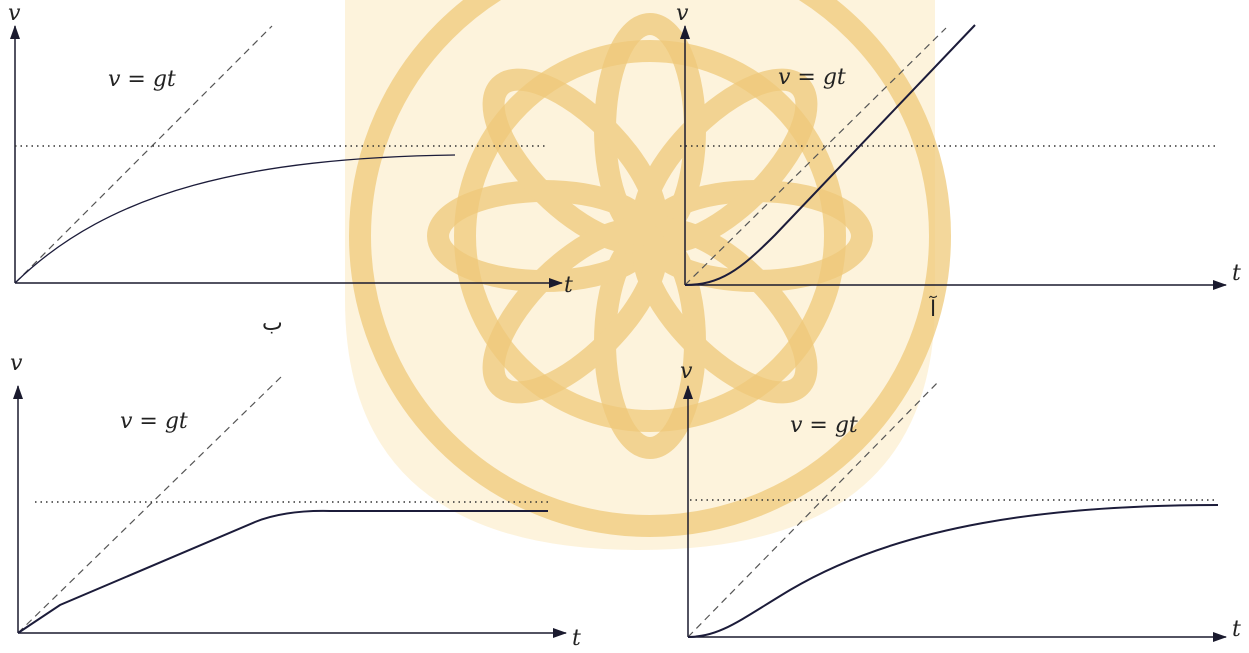 This screenshot has width=1249, height=653. Describe the element at coordinates (933, 308) in the screenshot. I see `caption: آ` at that location.